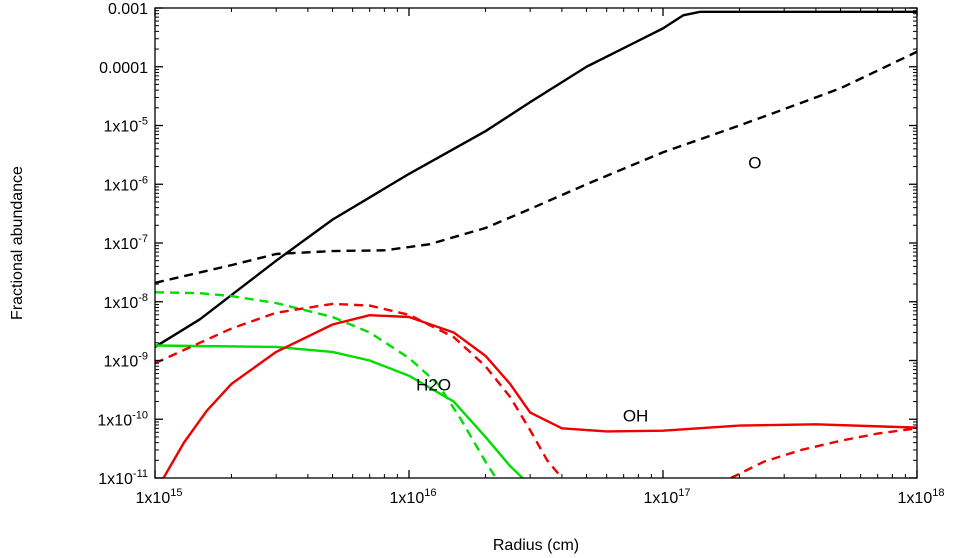  What do you see at coordinates (921, 497) in the screenshot?
I see `tick-label: 1x10¹⁸` at bounding box center [921, 497].